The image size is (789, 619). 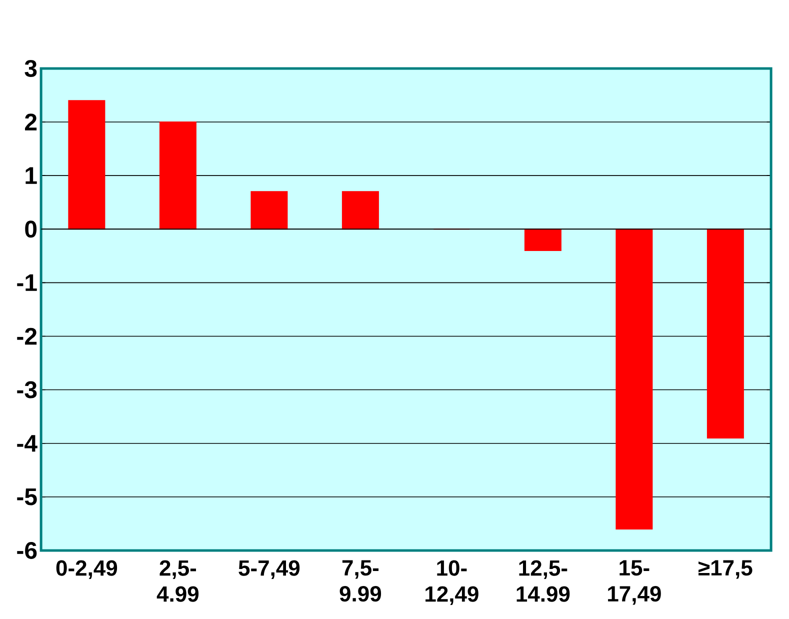 What do you see at coordinates (269, 570) in the screenshot?
I see `x-tick-label: 5-7,49` at bounding box center [269, 570].